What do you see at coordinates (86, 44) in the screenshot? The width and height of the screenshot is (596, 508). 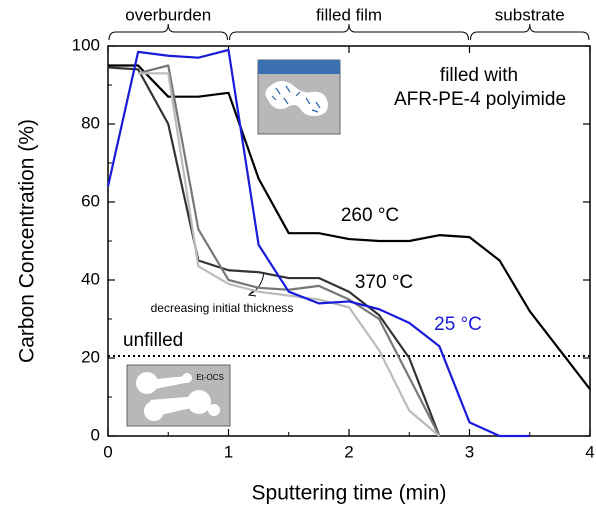 I see `y-tick-label: 100` at bounding box center [86, 44].